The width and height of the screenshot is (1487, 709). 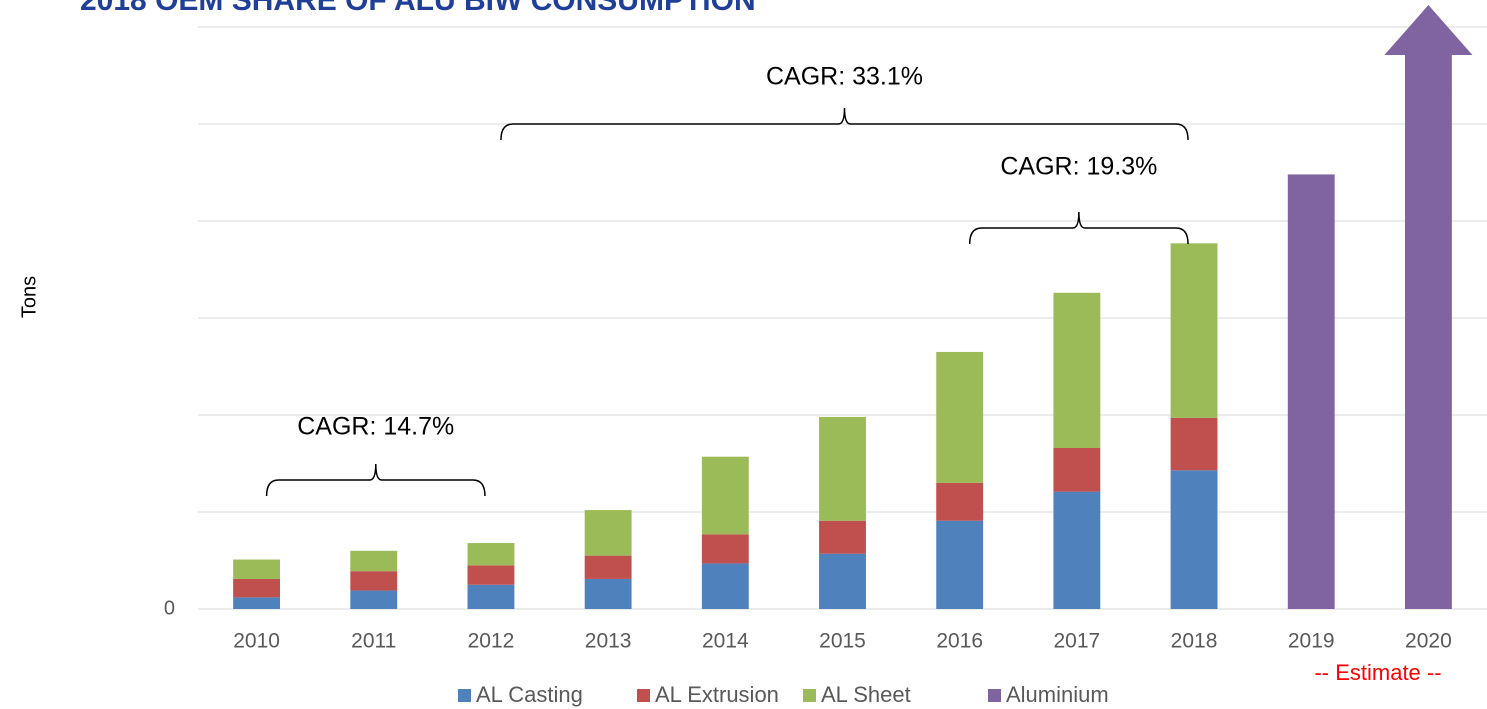 I want to click on estimate-label: -- Estimate --, so click(x=1377, y=672).